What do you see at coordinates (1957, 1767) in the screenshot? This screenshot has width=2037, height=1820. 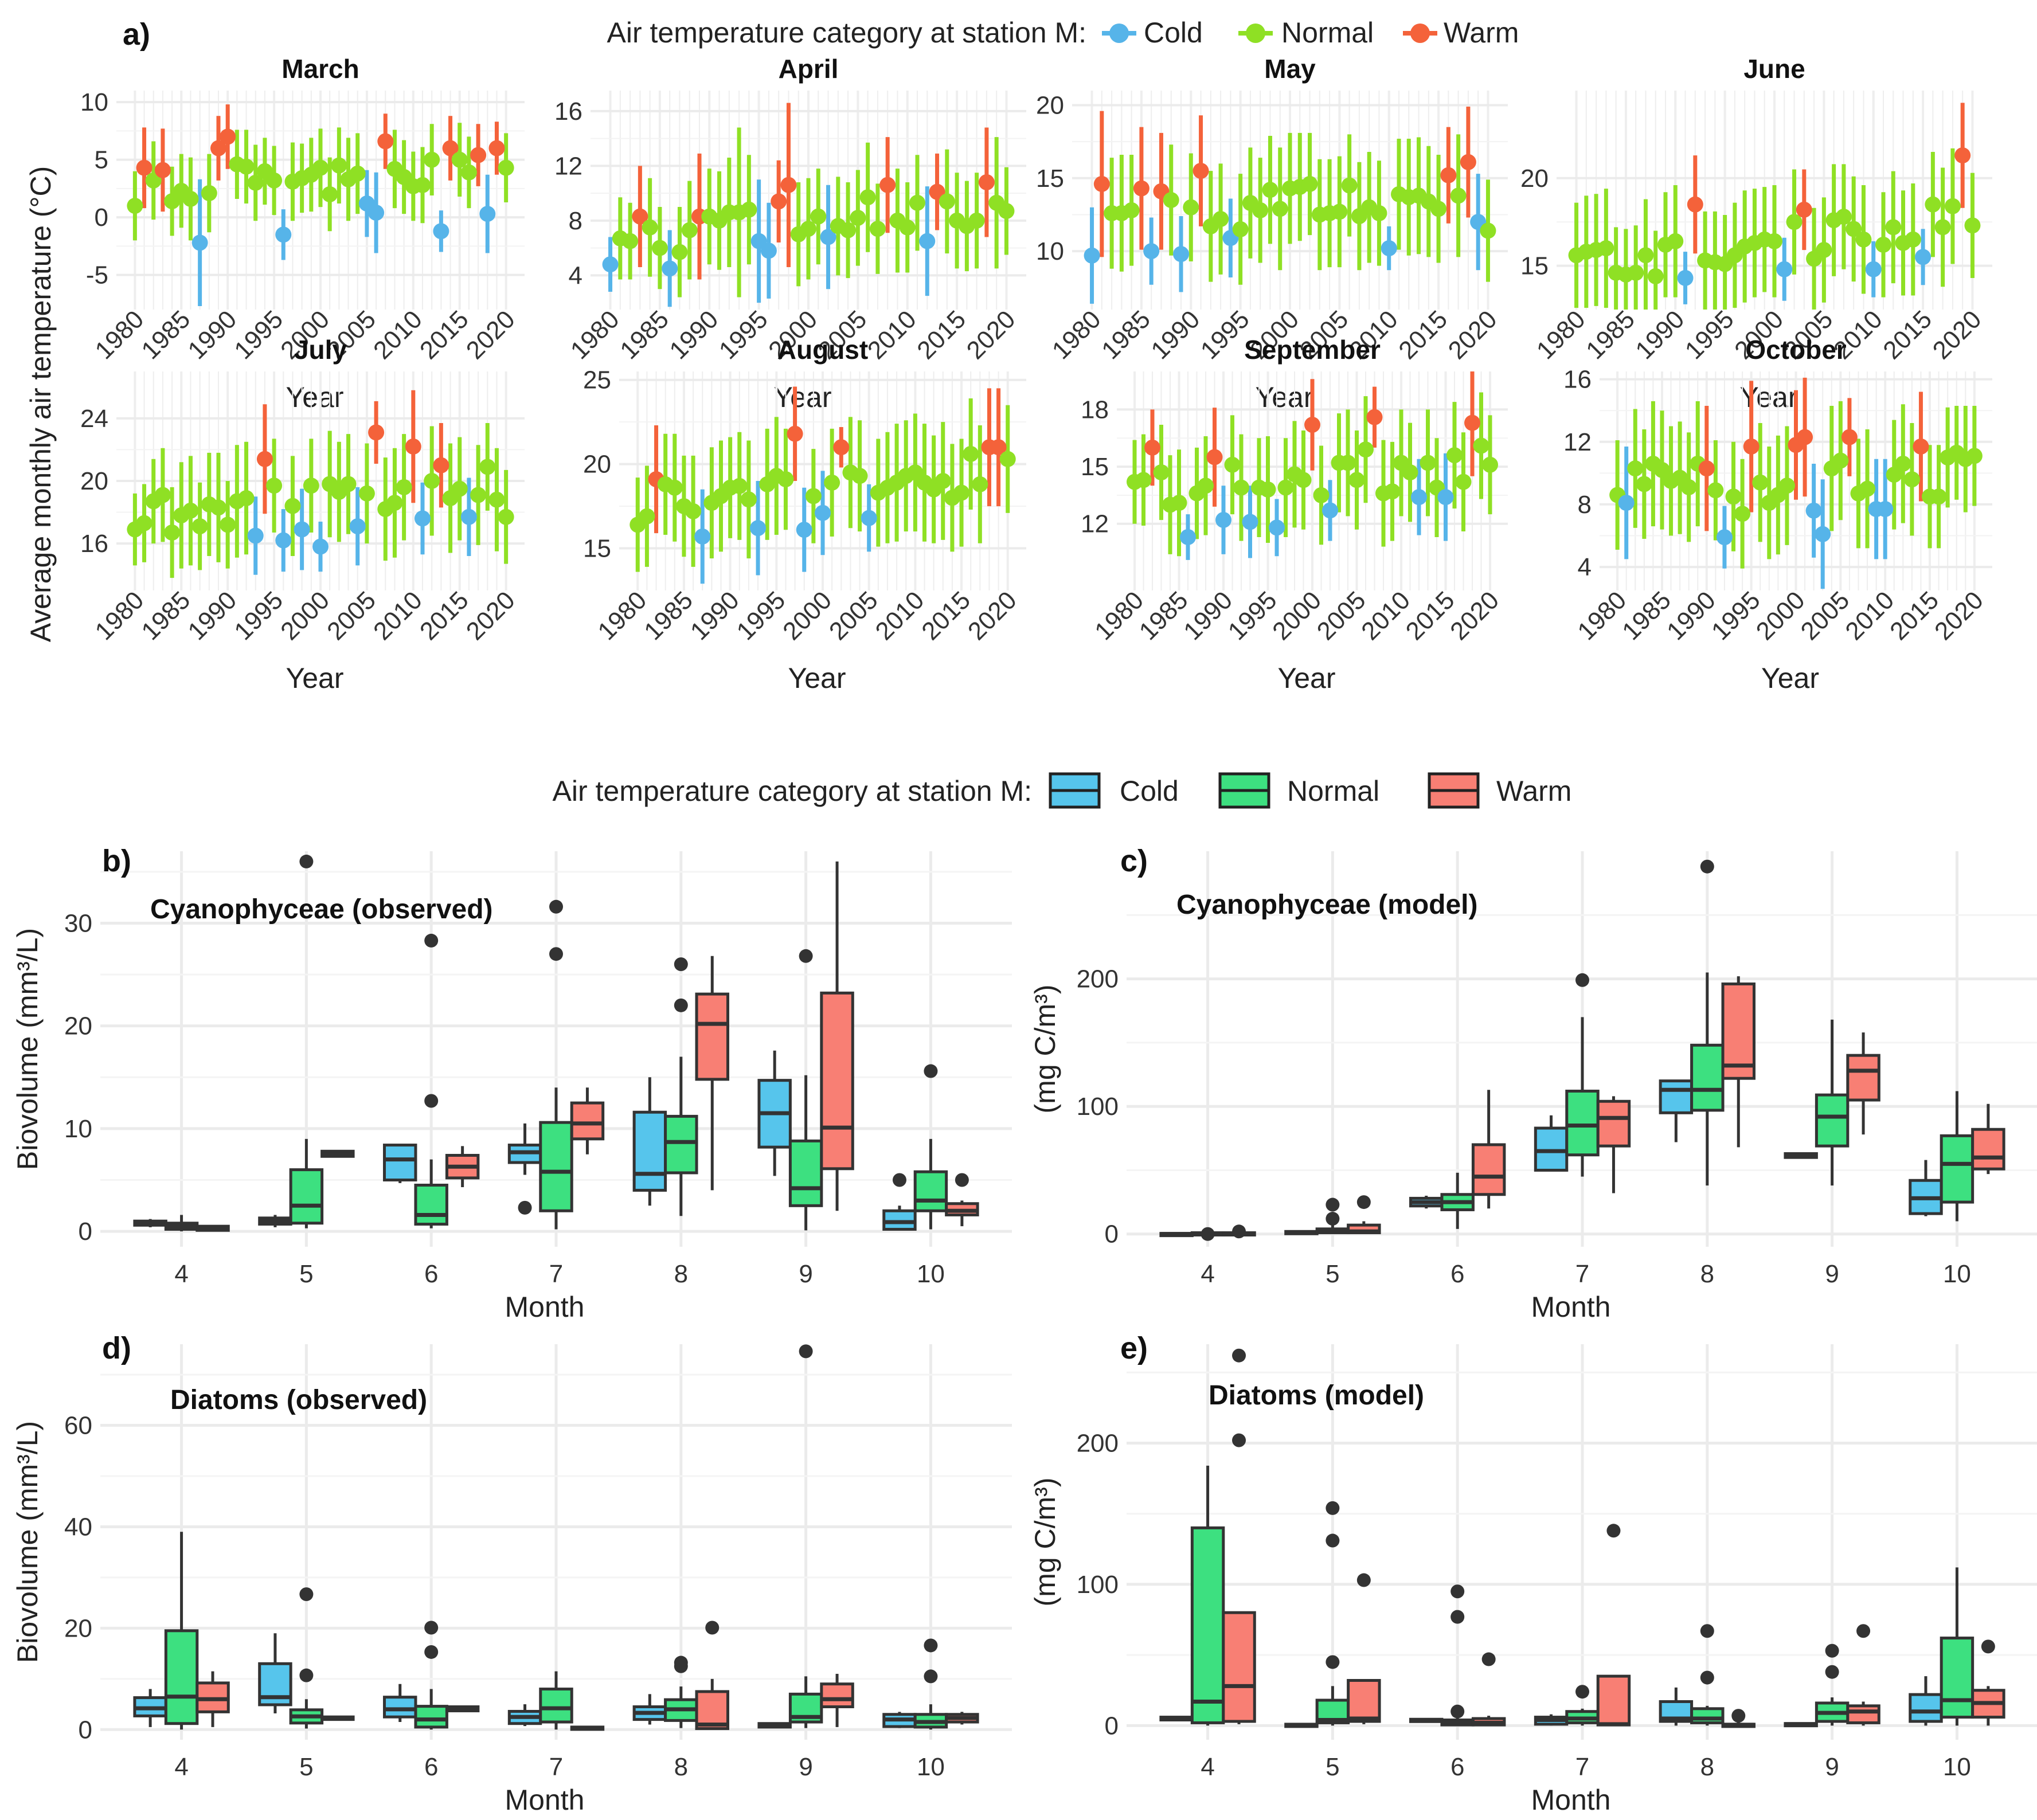 I see `x-tick-label-e: 10` at bounding box center [1957, 1767].